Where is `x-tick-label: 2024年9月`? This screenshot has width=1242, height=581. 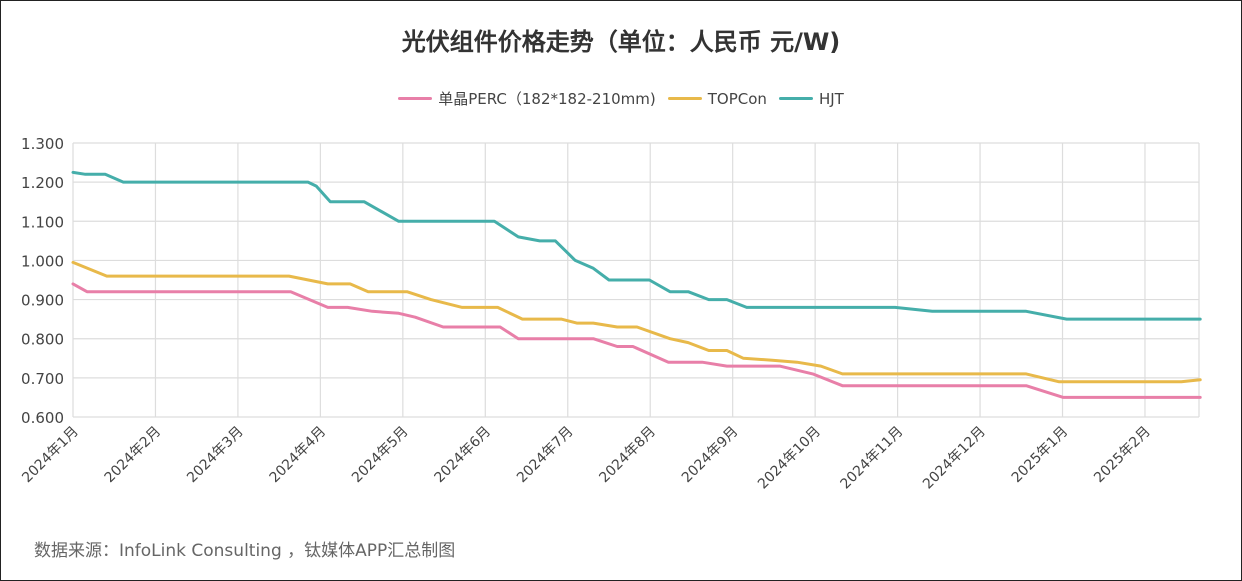 x-tick-label: 2024年9月 is located at coordinates (710, 455).